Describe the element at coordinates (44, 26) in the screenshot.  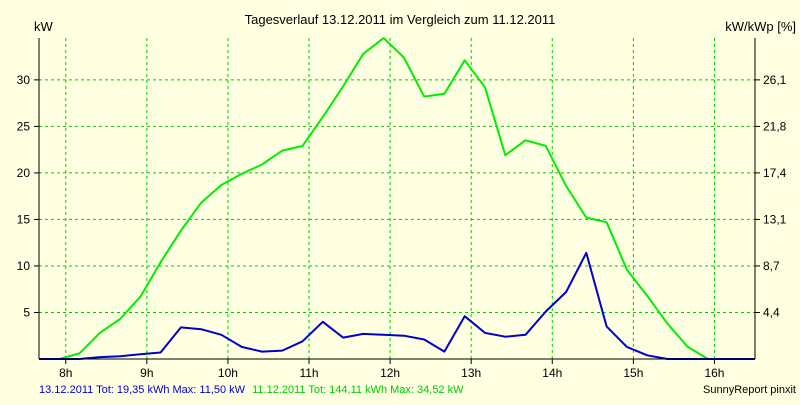
I see `y-left-unit-label: kW` at that location.